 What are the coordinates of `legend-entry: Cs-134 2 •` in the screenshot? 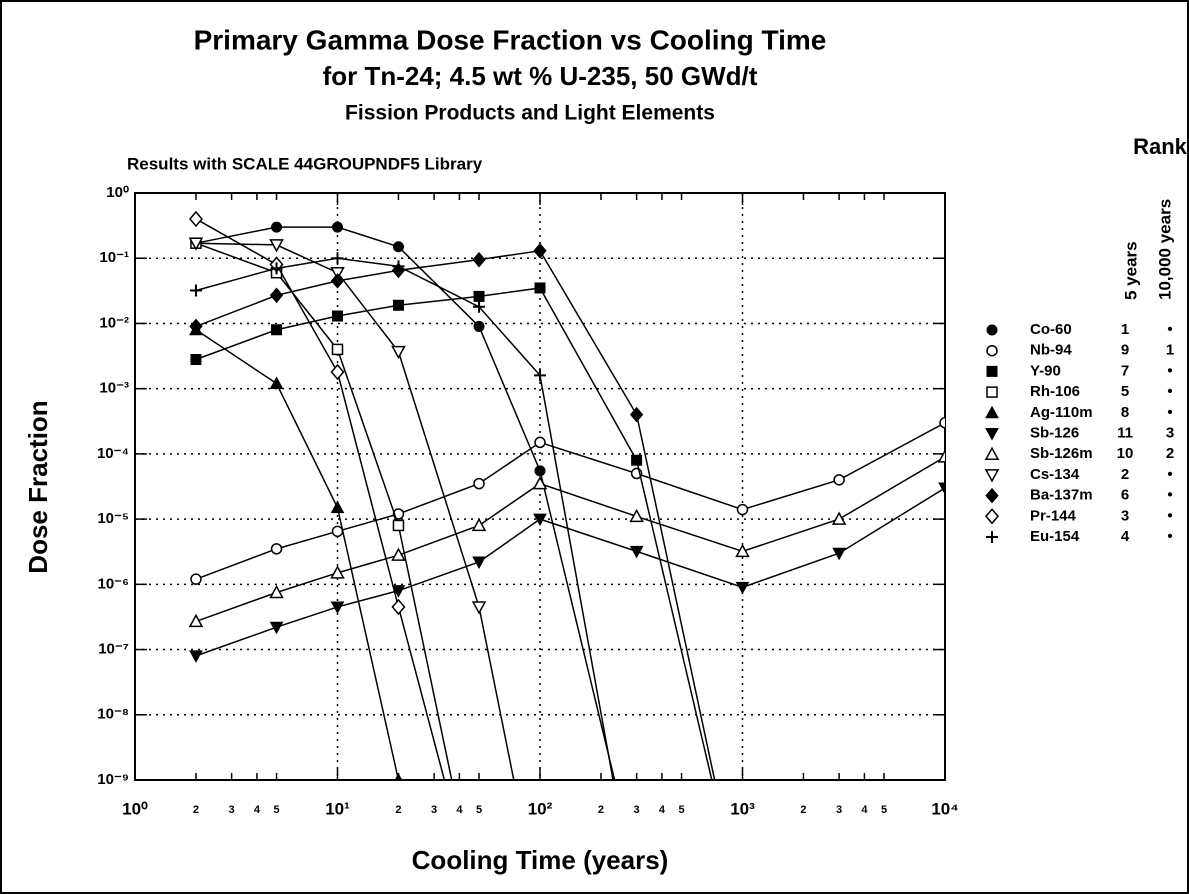 It's located at (1078, 474).